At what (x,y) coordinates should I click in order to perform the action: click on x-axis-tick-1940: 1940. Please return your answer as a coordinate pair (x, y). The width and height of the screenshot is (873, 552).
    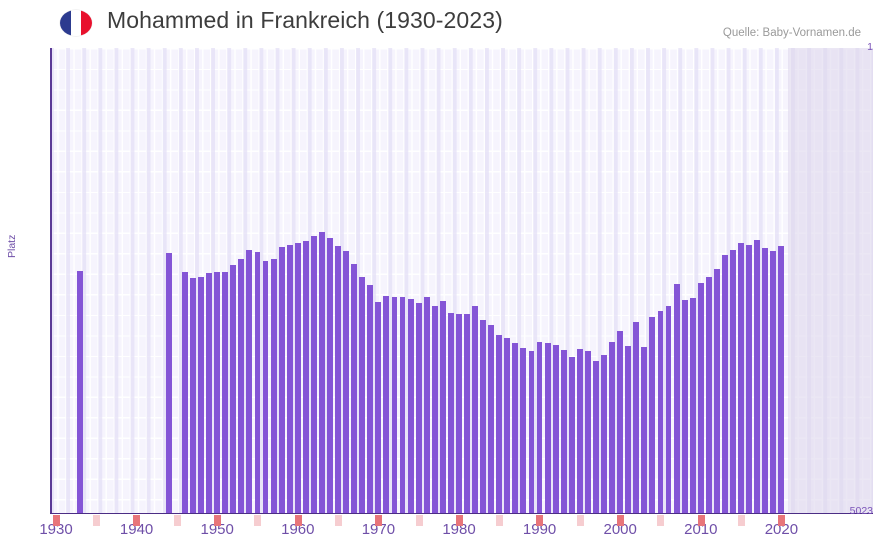
    Looking at the image, I should click on (136, 529).